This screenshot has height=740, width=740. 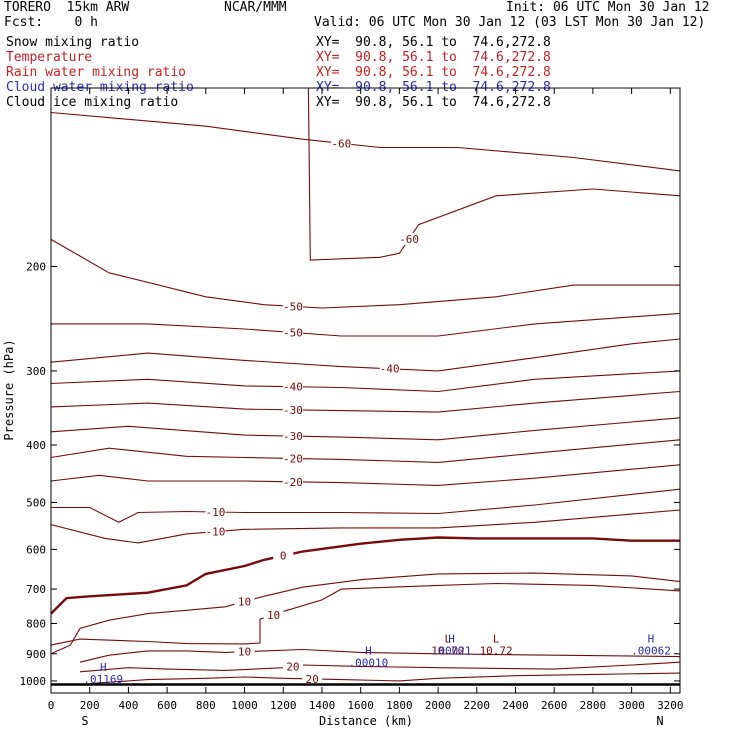 I want to click on y-tick-label: 300, so click(x=36, y=371).